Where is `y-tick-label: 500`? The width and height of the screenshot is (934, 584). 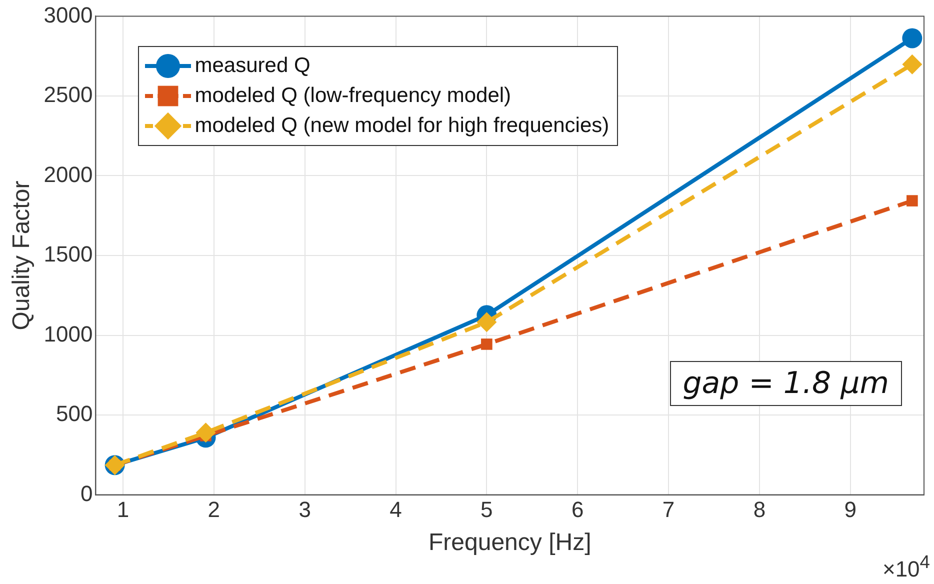
y-tick-label: 500 is located at coordinates (74, 413).